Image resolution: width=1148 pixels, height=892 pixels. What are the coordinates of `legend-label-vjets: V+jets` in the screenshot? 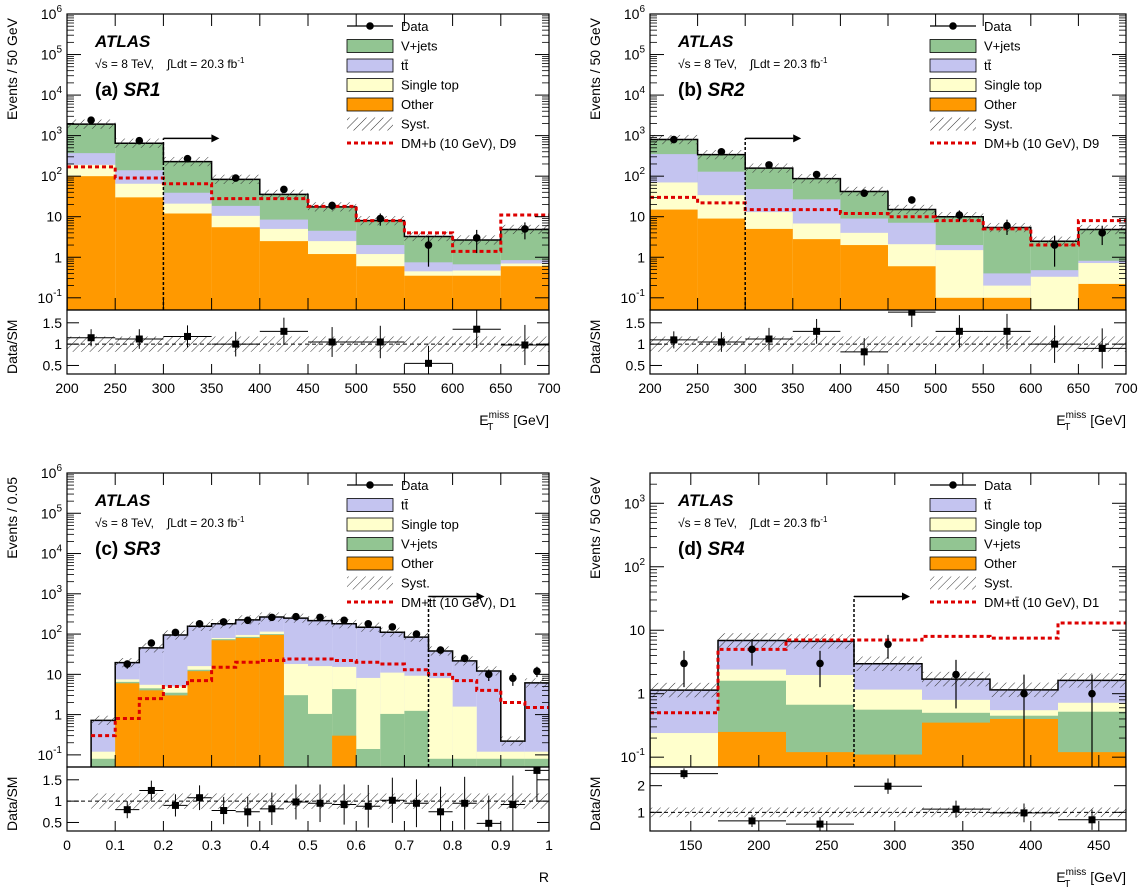 It's located at (419, 46).